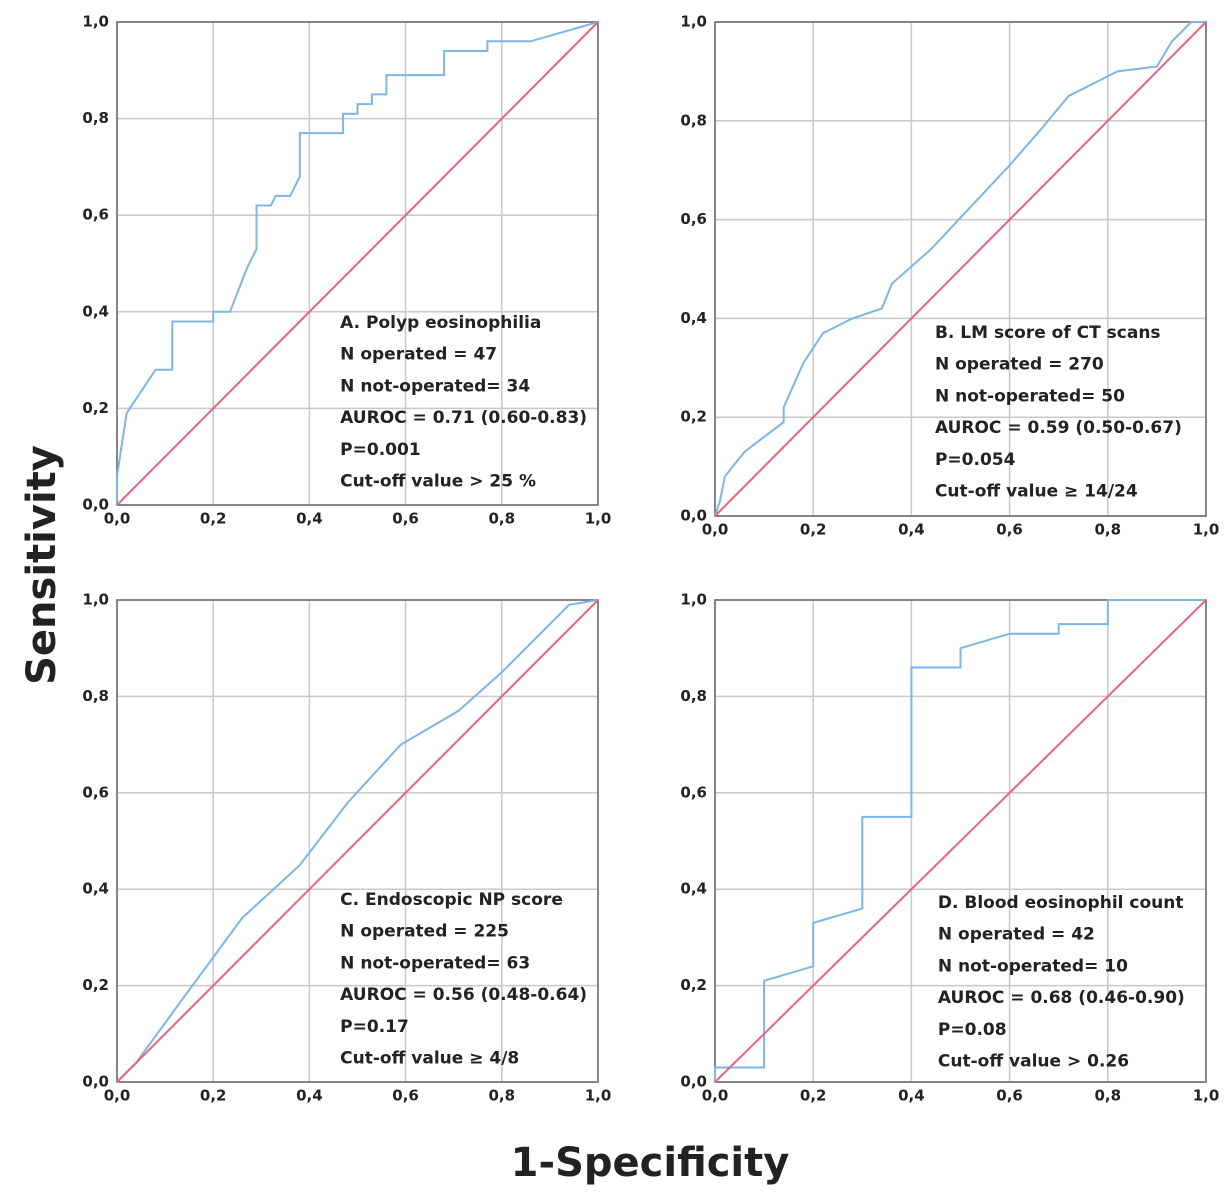  I want to click on annotation: Cut-off value > 0.26, so click(1033, 1062).